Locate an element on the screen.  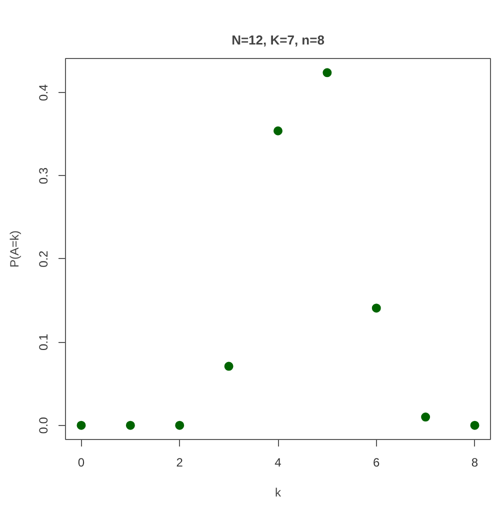
x-tick-label: 6 is located at coordinates (376, 463).